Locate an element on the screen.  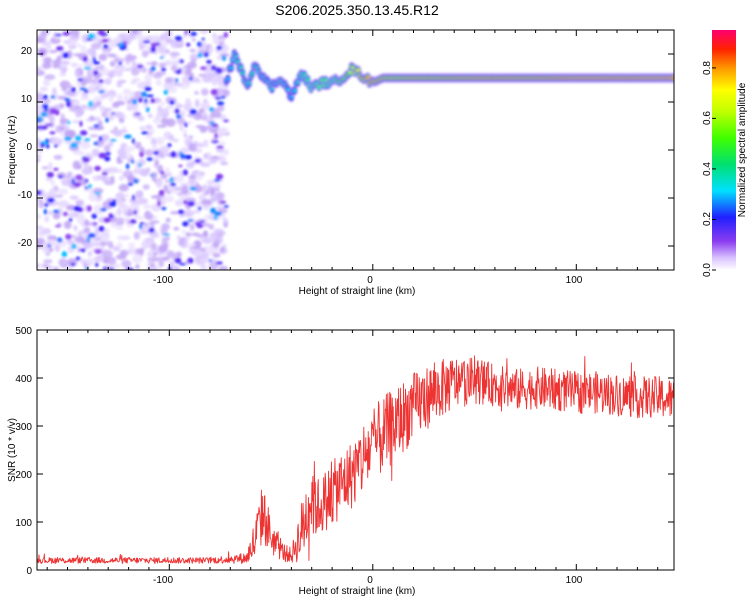
colorbar-tick-label: 0.0 is located at coordinates (707, 270).